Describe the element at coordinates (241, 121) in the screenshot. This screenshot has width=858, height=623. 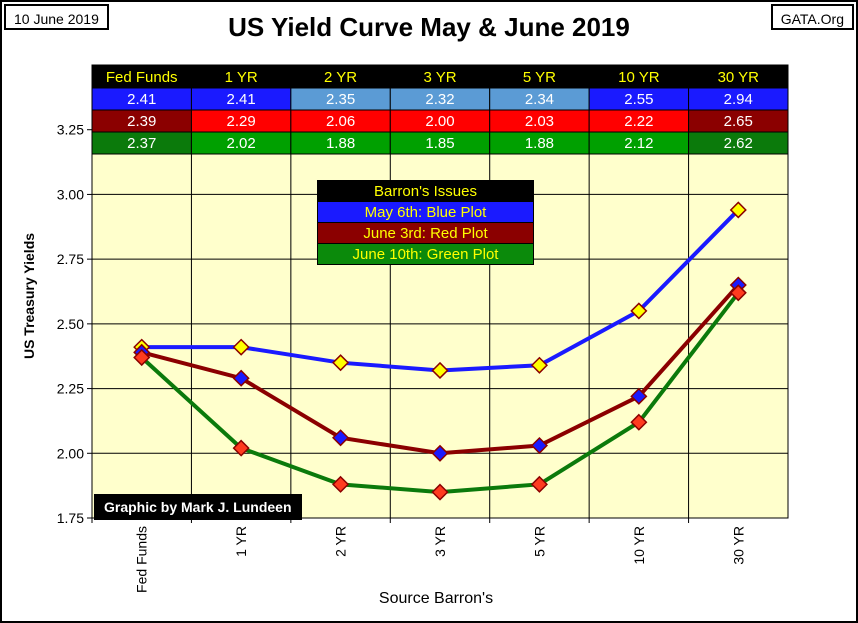
I see `table-value: 2.29` at that location.